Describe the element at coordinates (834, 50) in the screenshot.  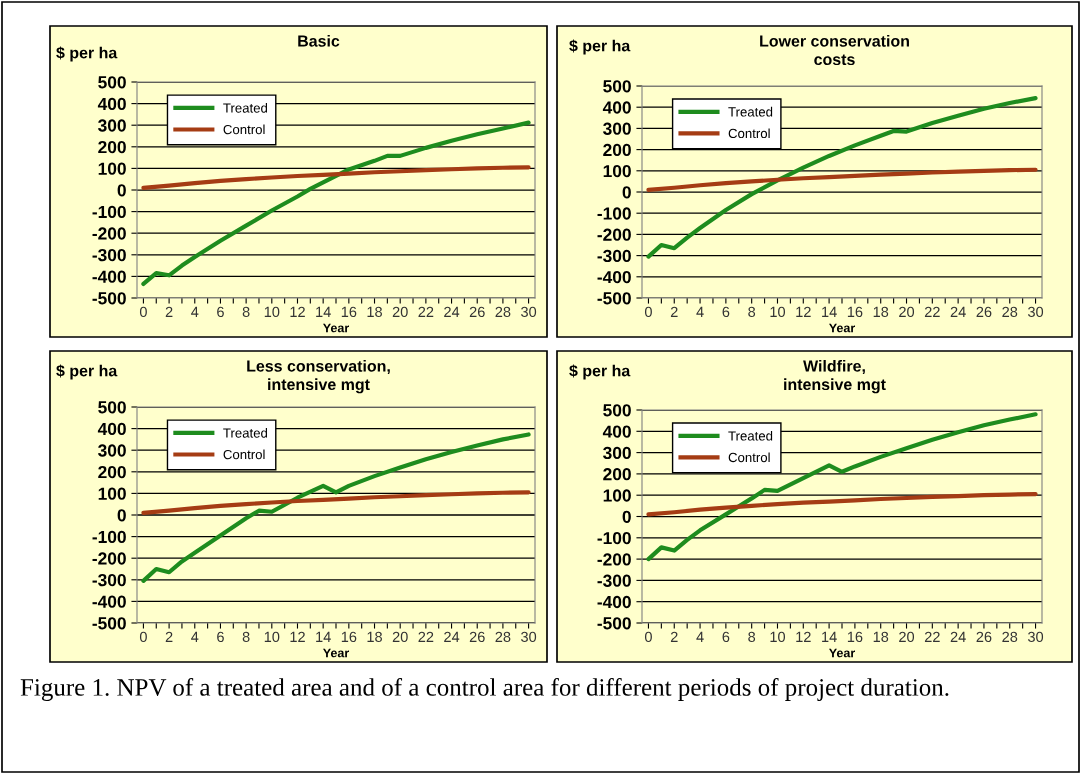
I see `chart-title: Lower conservation costs` at that location.